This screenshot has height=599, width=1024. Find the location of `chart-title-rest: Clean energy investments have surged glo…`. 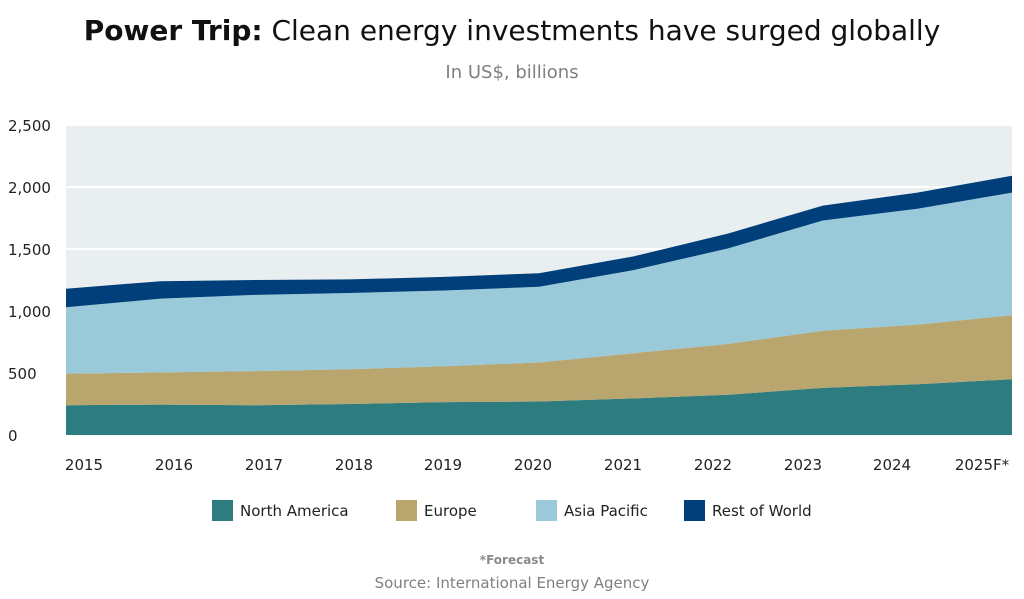

chart-title-rest: Clean energy investments have surged glo… is located at coordinates (606, 30).